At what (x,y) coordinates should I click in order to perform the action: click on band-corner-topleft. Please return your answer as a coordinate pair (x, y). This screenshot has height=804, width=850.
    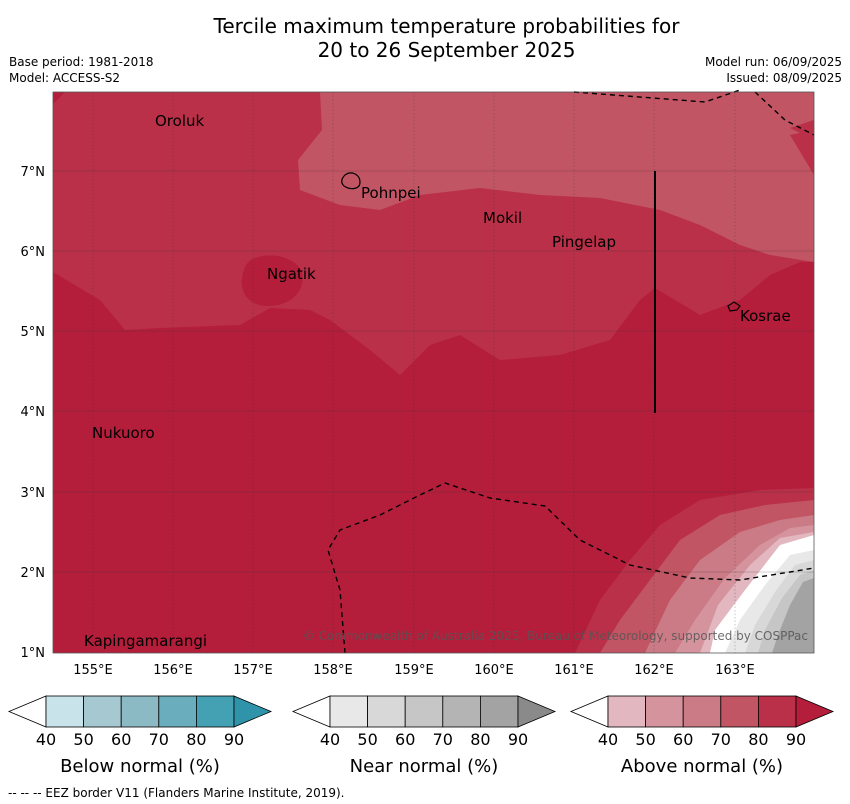
    Looking at the image, I should click on (59, 98).